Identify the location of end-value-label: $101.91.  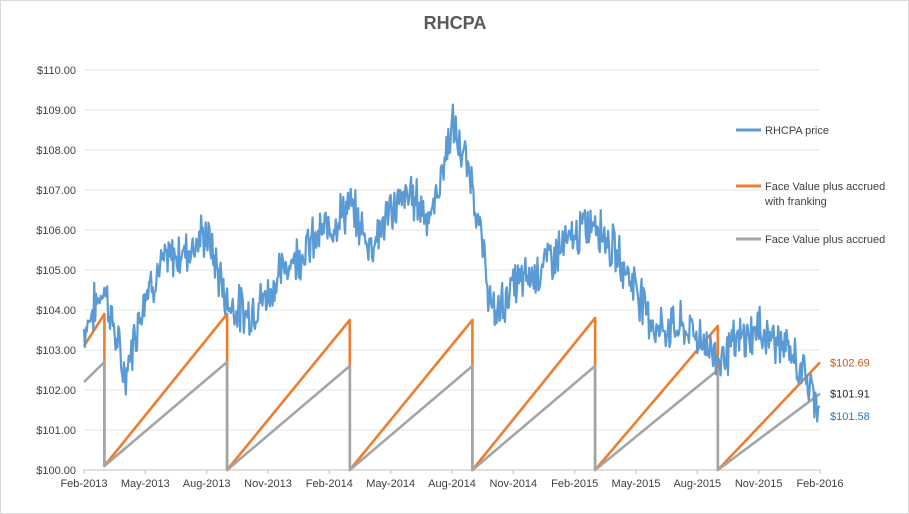
(850, 395).